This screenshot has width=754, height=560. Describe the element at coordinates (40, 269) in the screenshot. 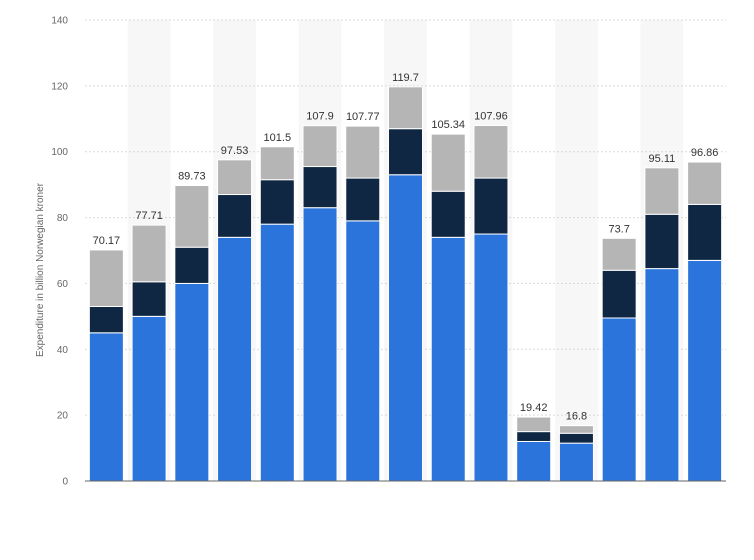

I see `y-axis-label: Expenditure in billion Norwegian kroner` at that location.